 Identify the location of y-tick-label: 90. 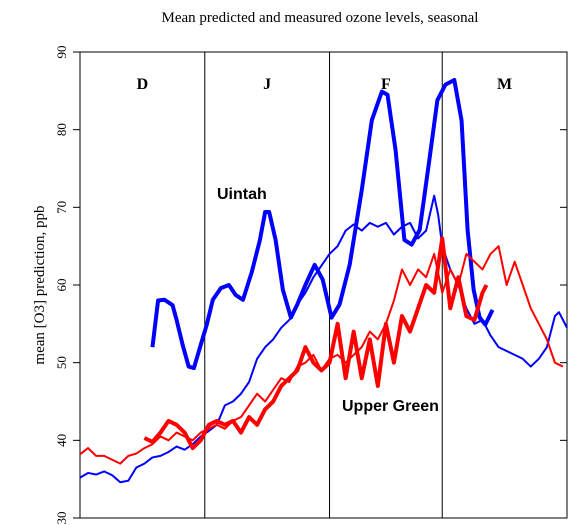
(61, 52).